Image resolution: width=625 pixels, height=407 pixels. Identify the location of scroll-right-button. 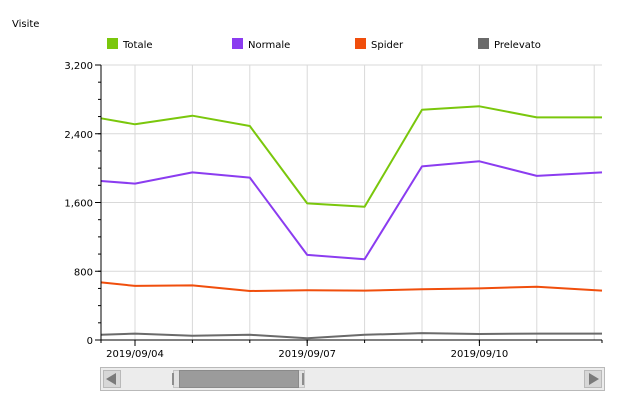
(593, 379).